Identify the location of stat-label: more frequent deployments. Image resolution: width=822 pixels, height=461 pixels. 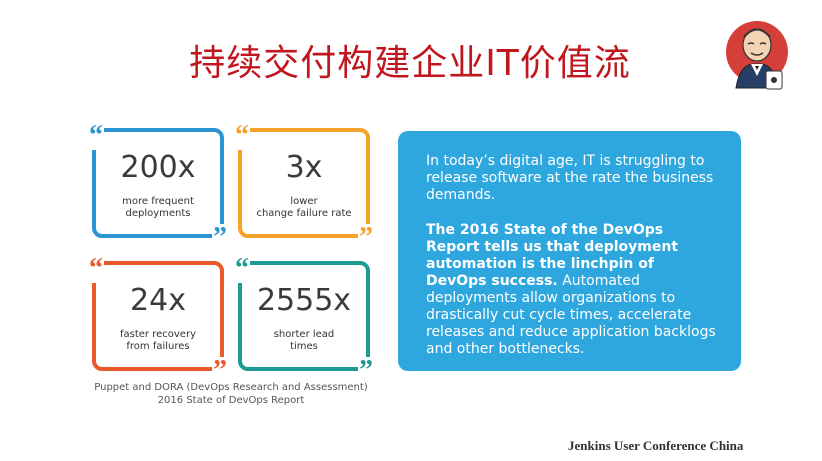
(158, 207).